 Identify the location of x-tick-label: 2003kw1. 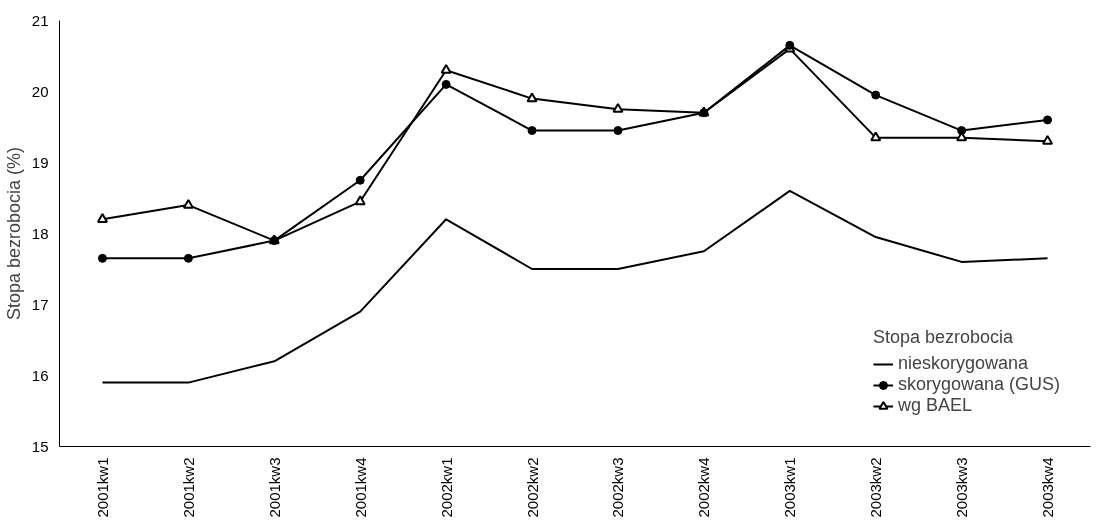
(790, 487).